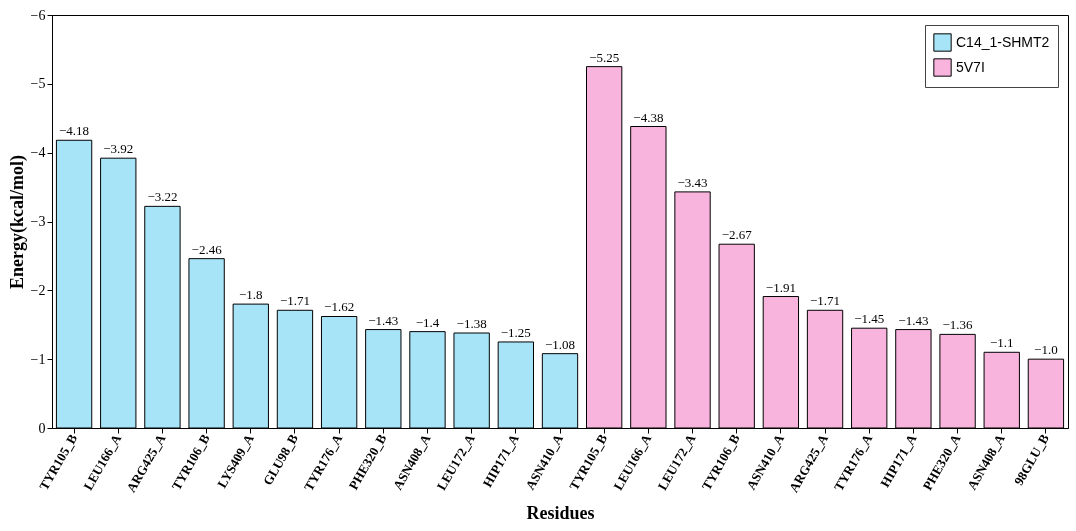 The width and height of the screenshot is (1076, 531). Describe the element at coordinates (38, 221) in the screenshot. I see `y-tick-label: −3` at that location.